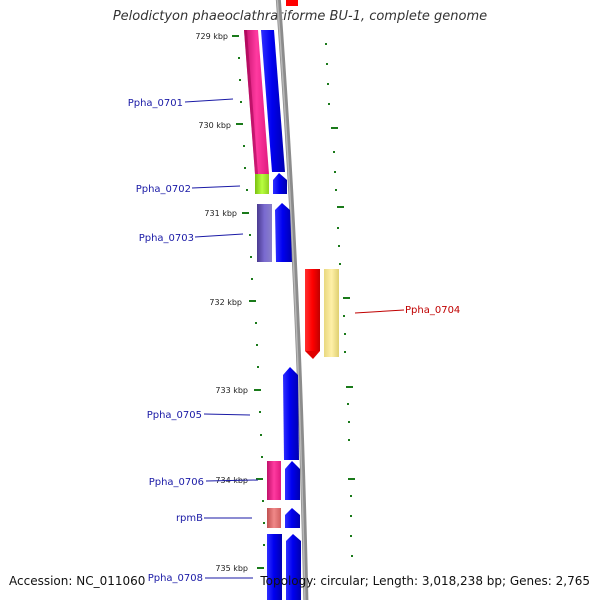  Describe the element at coordinates (274, 518) in the screenshot. I see `gene-block-salmon` at that location.